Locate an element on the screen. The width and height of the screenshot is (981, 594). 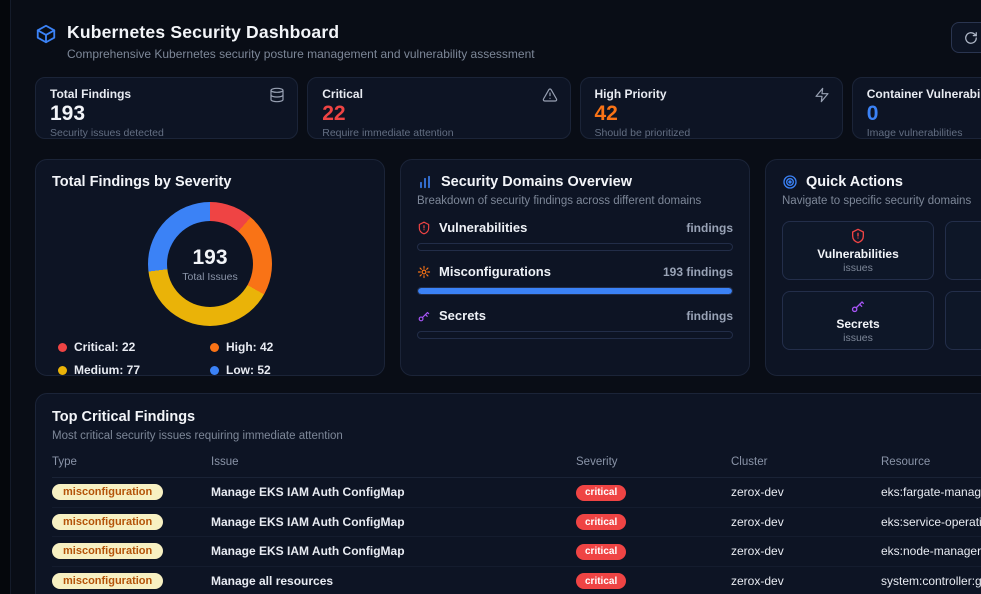
column-header-cluster: Cluster is located at coordinates (806, 465).